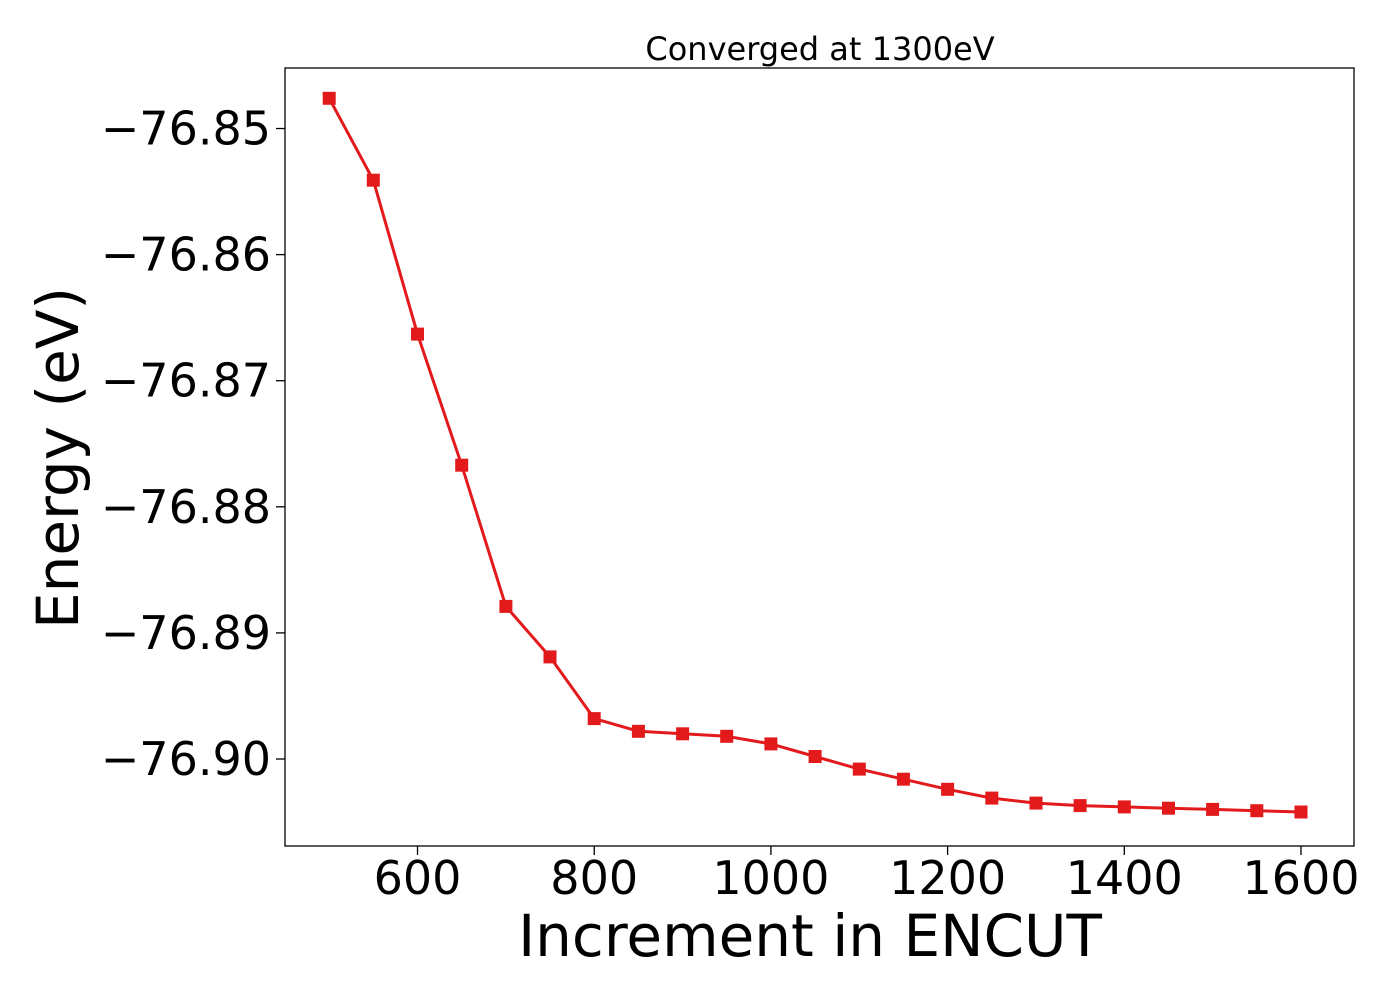 The image size is (1400, 1004). Describe the element at coordinates (770, 878) in the screenshot. I see `x-tick-label: 1000` at that location.